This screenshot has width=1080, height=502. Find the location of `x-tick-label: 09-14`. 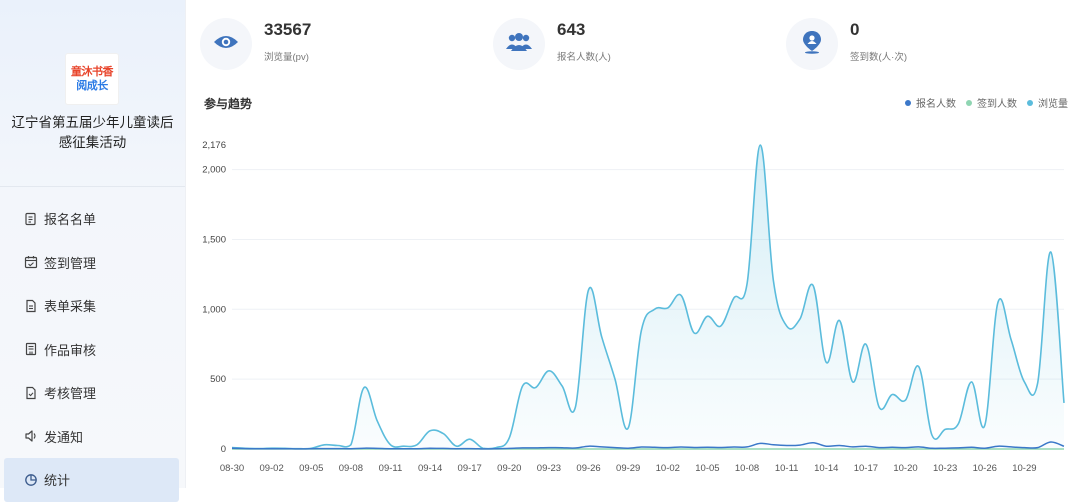

x-tick-label: 09-14 is located at coordinates (430, 468).